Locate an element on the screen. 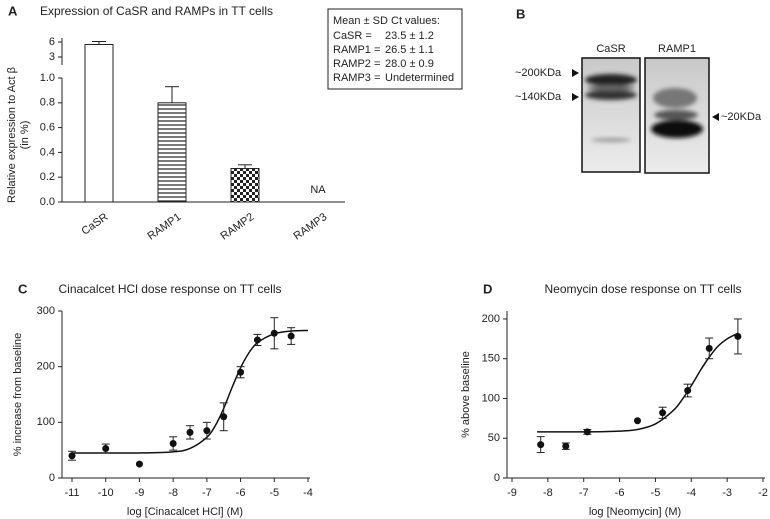 Image resolution: width=770 pixels, height=519 pixels. chart-title: Expression of CaSR and RAMPs in TT cells is located at coordinates (156, 11).